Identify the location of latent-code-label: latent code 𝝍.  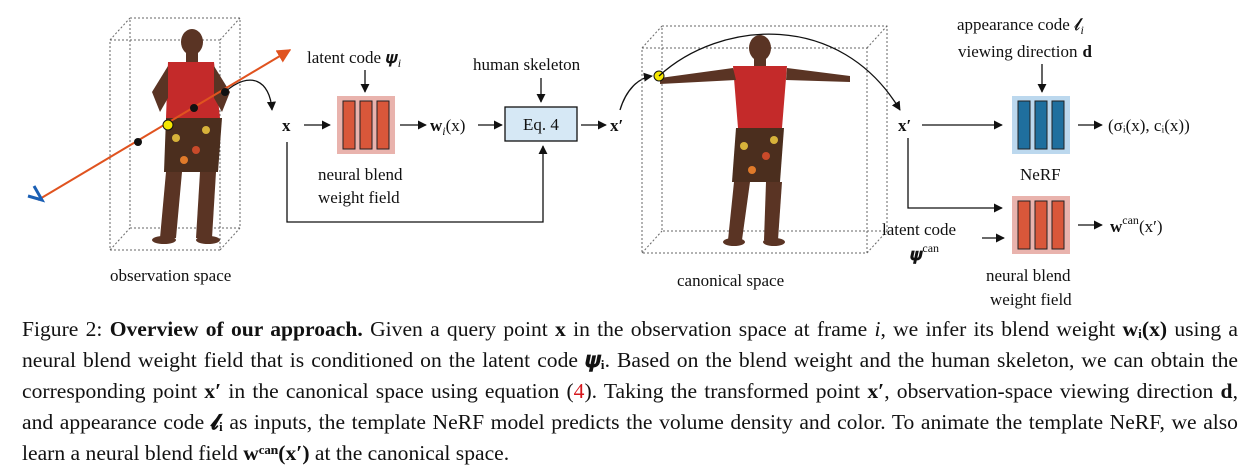
(352, 57).